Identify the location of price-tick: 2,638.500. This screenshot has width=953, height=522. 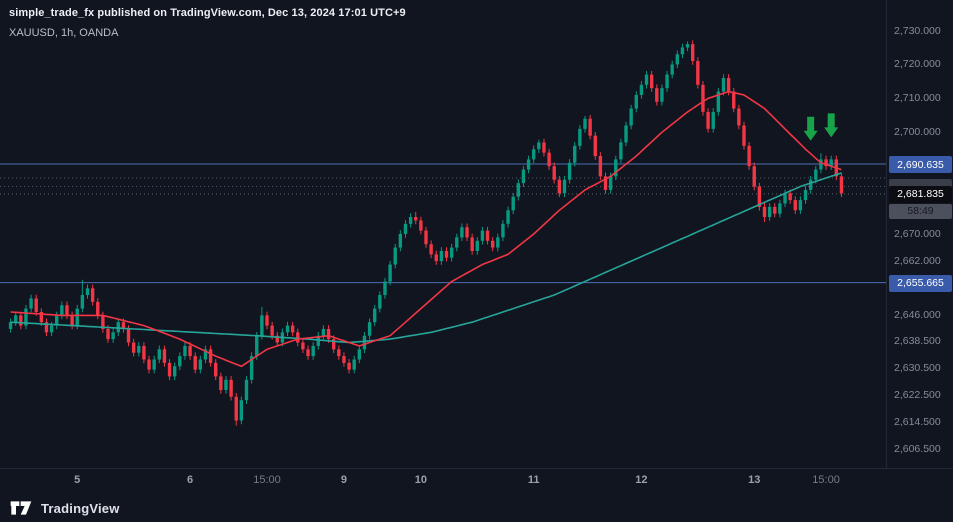
(917, 340).